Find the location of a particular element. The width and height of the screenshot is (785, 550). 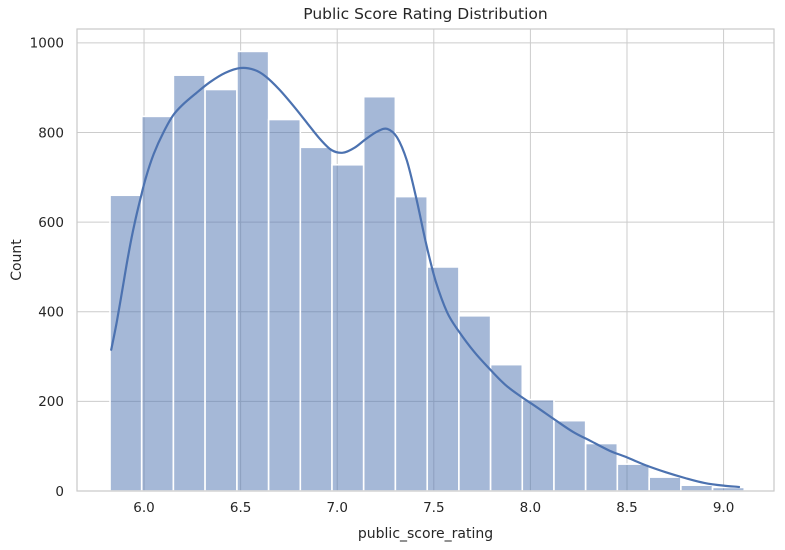

y-tick-label: 400 is located at coordinates (51, 313).